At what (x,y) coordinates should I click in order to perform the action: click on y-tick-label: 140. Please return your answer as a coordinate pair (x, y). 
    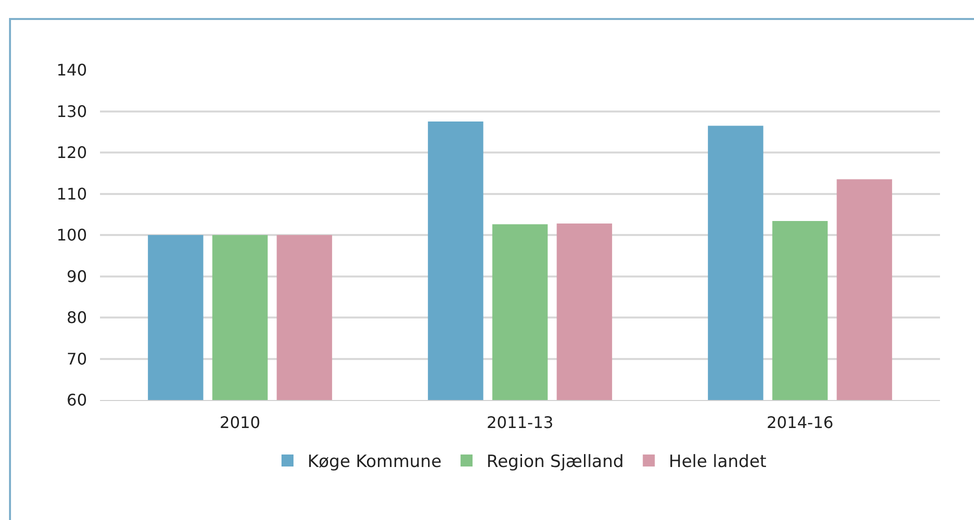
    Looking at the image, I should click on (71, 70).